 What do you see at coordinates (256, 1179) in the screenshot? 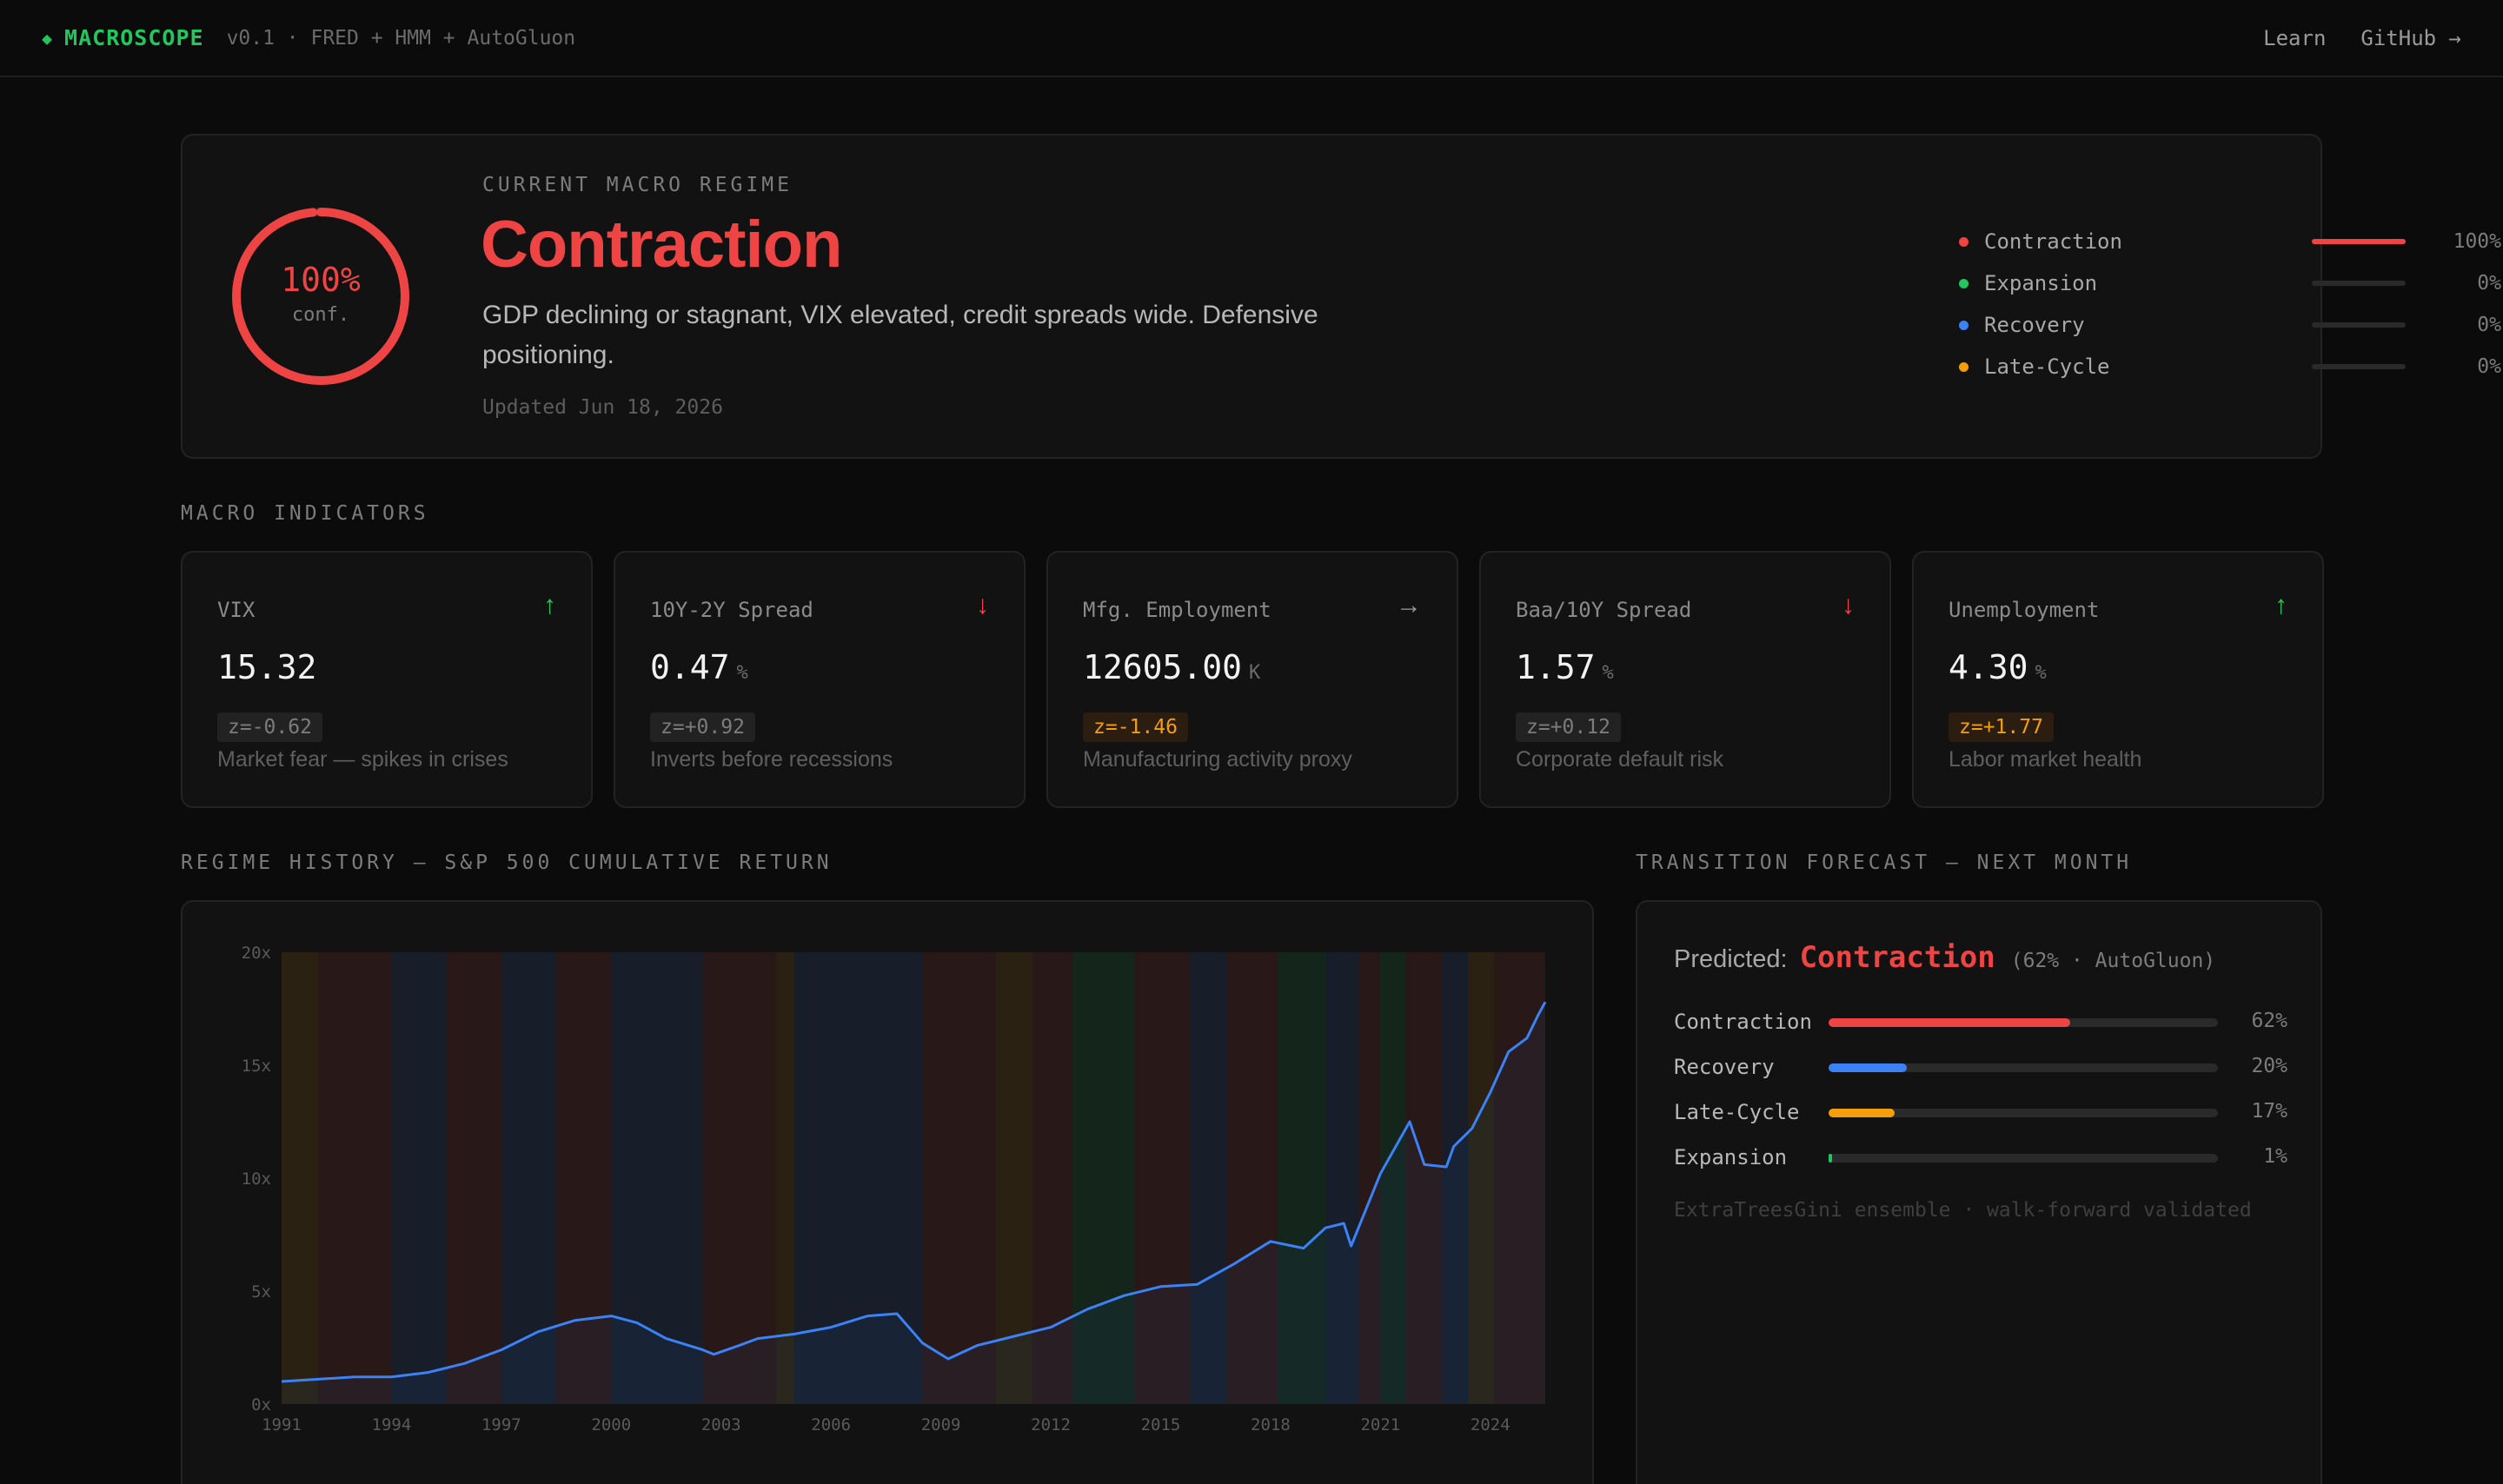
I see `y-tick-label: 10x` at bounding box center [256, 1179].